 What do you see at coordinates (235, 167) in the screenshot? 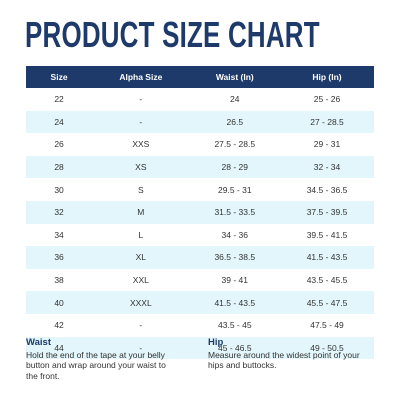
I see `table-cell: 28 - 29` at bounding box center [235, 167].